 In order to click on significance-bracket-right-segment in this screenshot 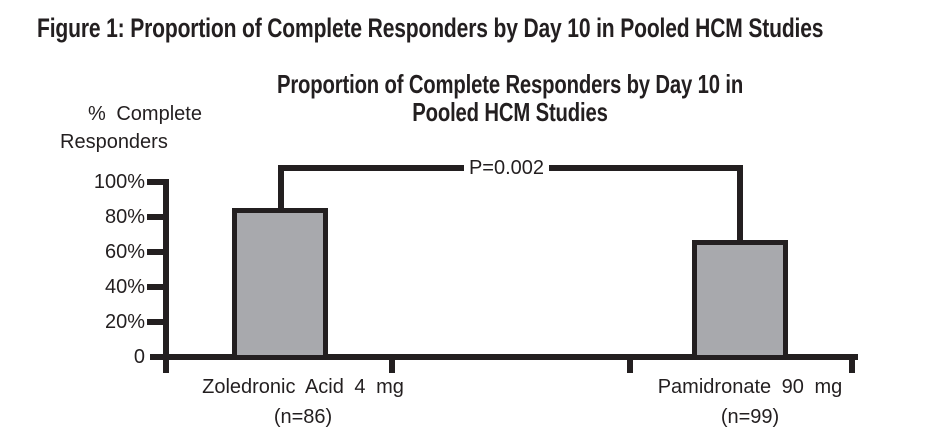, I will do `click(646, 168)`.